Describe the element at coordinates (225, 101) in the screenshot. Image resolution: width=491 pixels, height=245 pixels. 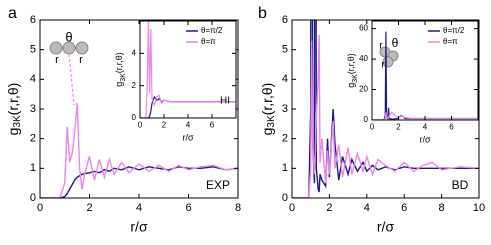
I see `annotation: HI` at that location.